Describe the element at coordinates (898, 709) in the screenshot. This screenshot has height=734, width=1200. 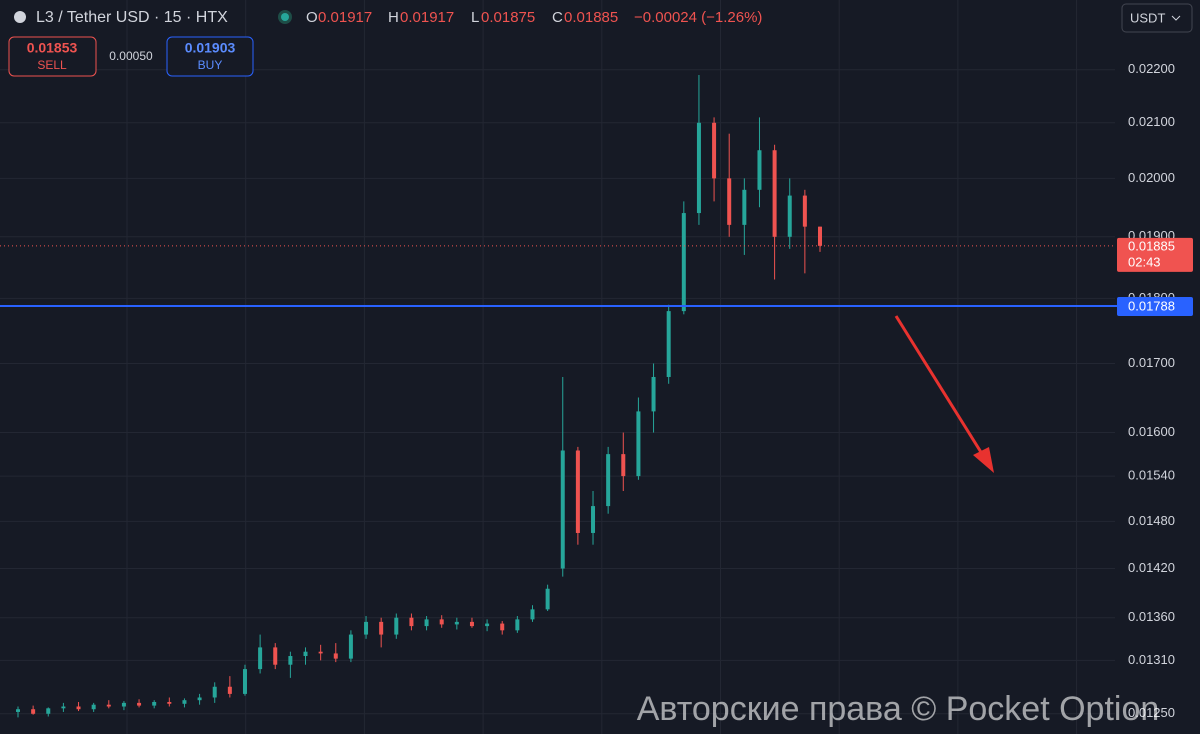
I see `watermark: Авторские права © Pocket Option` at that location.